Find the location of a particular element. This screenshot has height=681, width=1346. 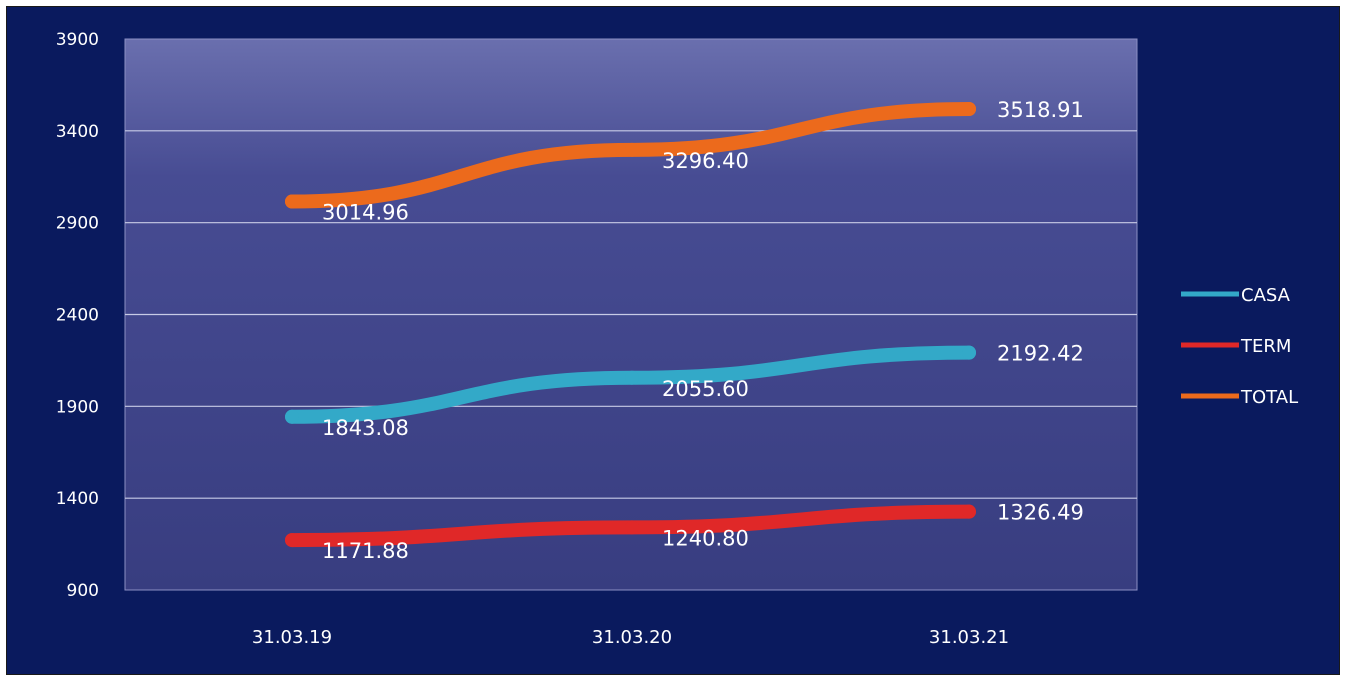

data-label-casa: 2192.42 is located at coordinates (1040, 354).